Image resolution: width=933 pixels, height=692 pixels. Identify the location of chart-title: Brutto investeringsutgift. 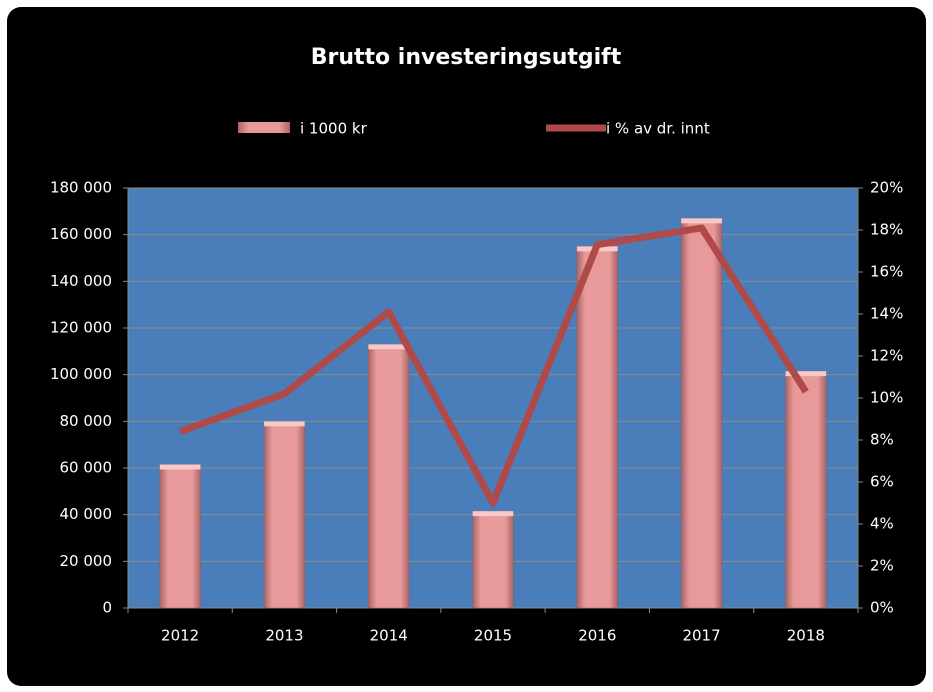
(466, 57).